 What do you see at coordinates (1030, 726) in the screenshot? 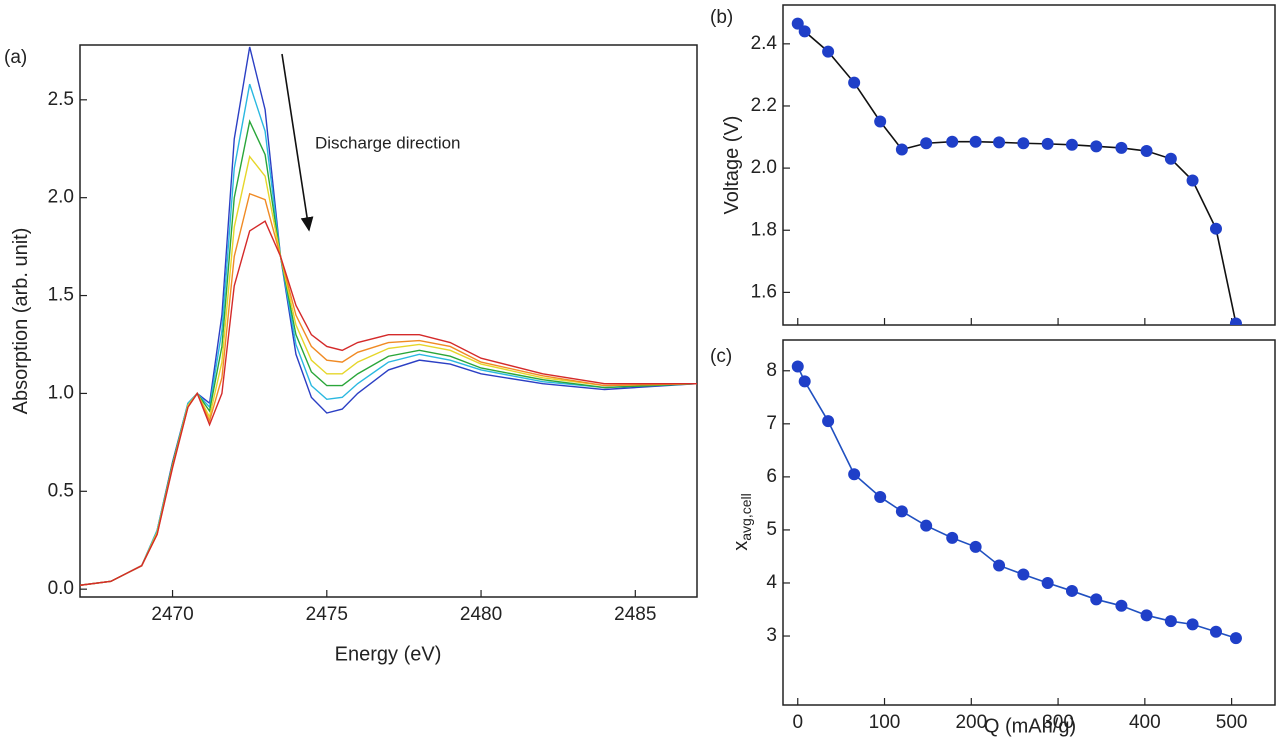
I see `x-axis-label: Q (mAh/g)` at bounding box center [1030, 726].